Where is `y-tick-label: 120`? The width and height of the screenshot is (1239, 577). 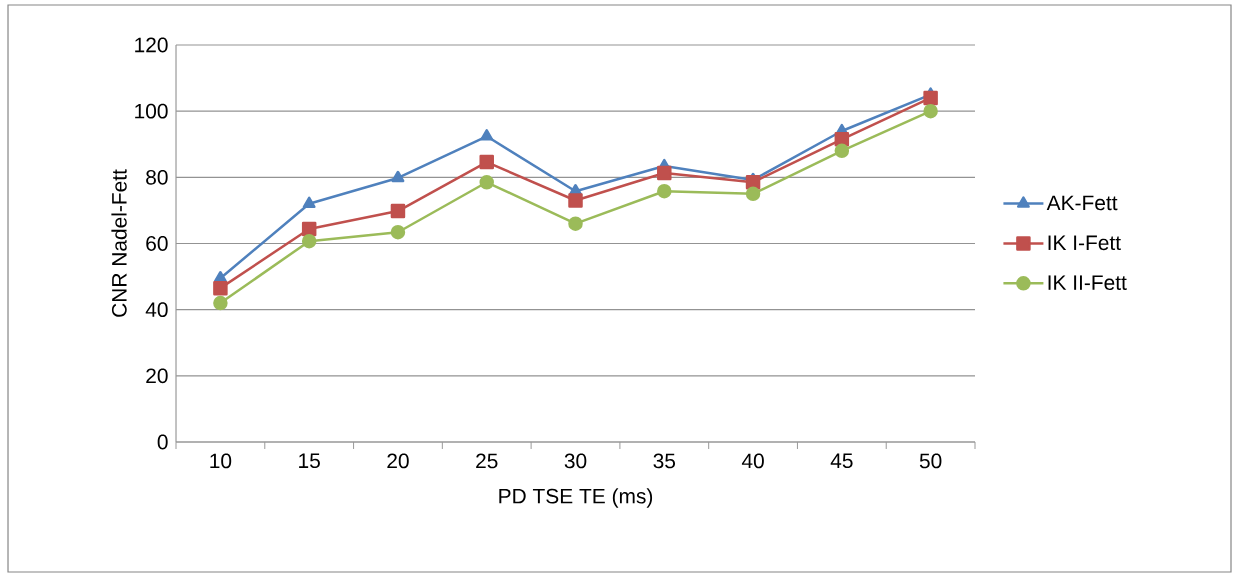
y-tick-label: 120 is located at coordinates (151, 45).